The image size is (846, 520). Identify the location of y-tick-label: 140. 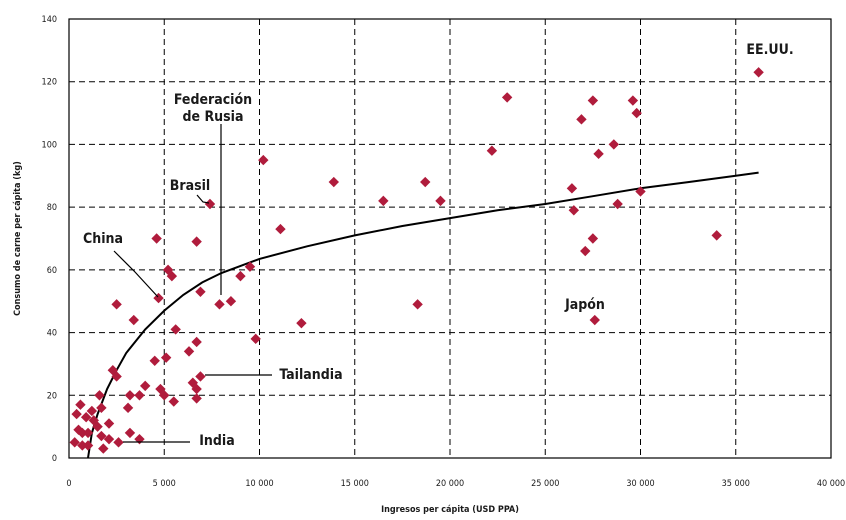
(49, 20).